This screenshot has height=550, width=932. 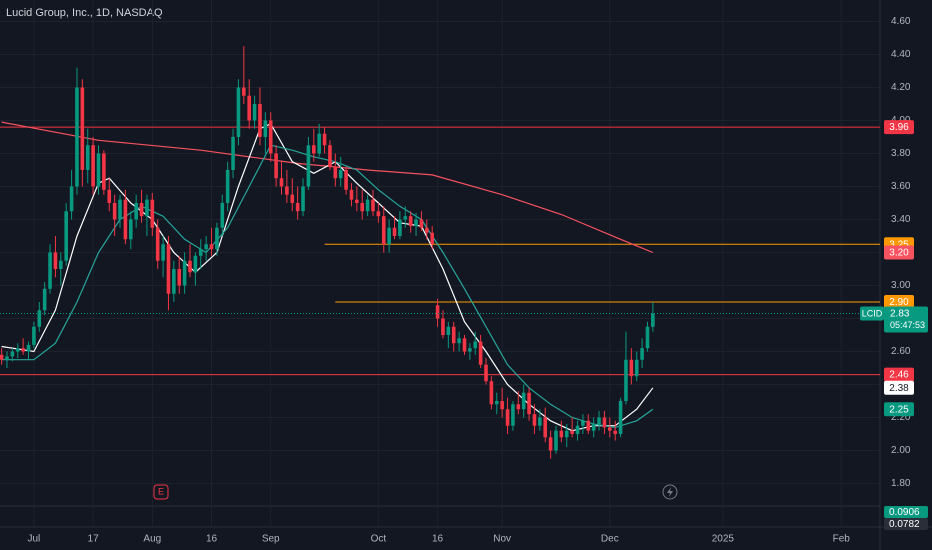 What do you see at coordinates (152, 539) in the screenshot?
I see `x-tick-label: Aug` at bounding box center [152, 539].